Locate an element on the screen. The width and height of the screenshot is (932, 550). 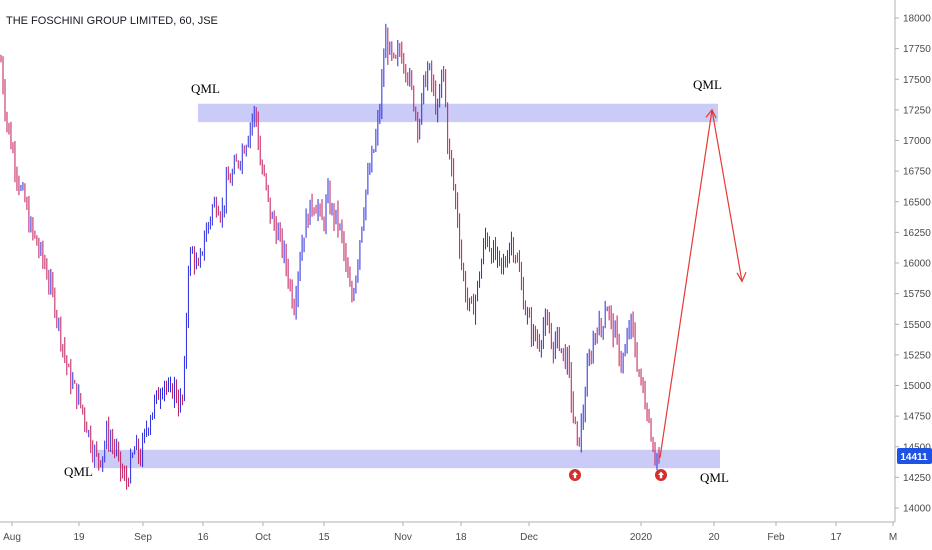
x-tick-label: Sep is located at coordinates (143, 537).